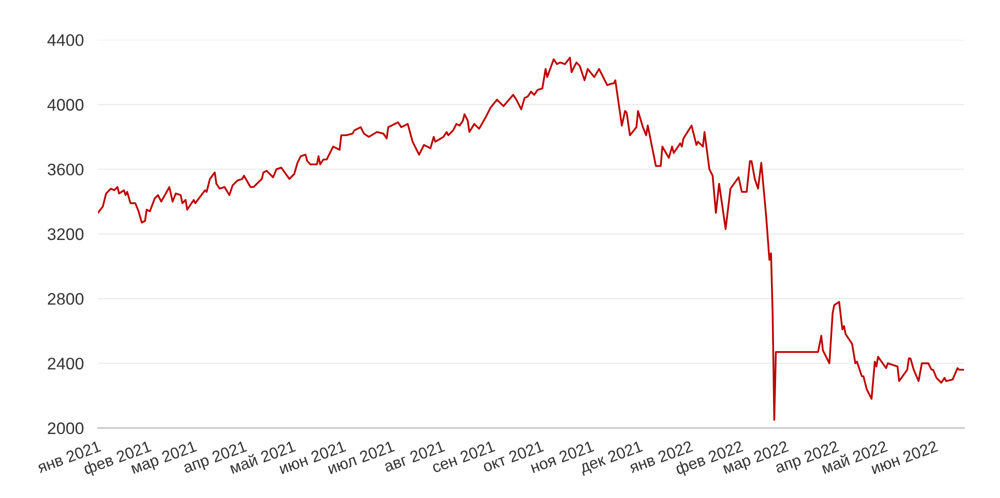 The image size is (1000, 498). What do you see at coordinates (65, 40) in the screenshot?
I see `y-tick-label: 4400` at bounding box center [65, 40].